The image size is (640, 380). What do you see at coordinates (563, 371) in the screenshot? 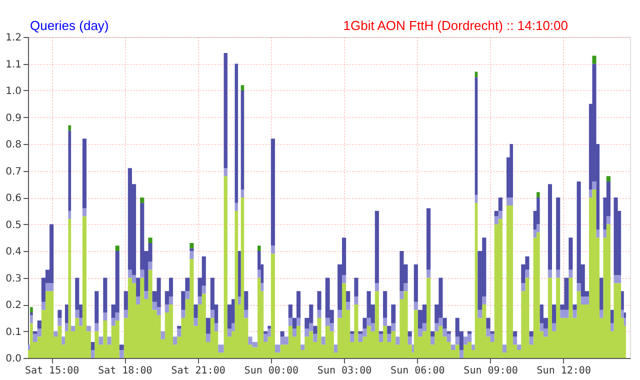
I see `x-tick-label: Sun 12:00` at bounding box center [563, 371].